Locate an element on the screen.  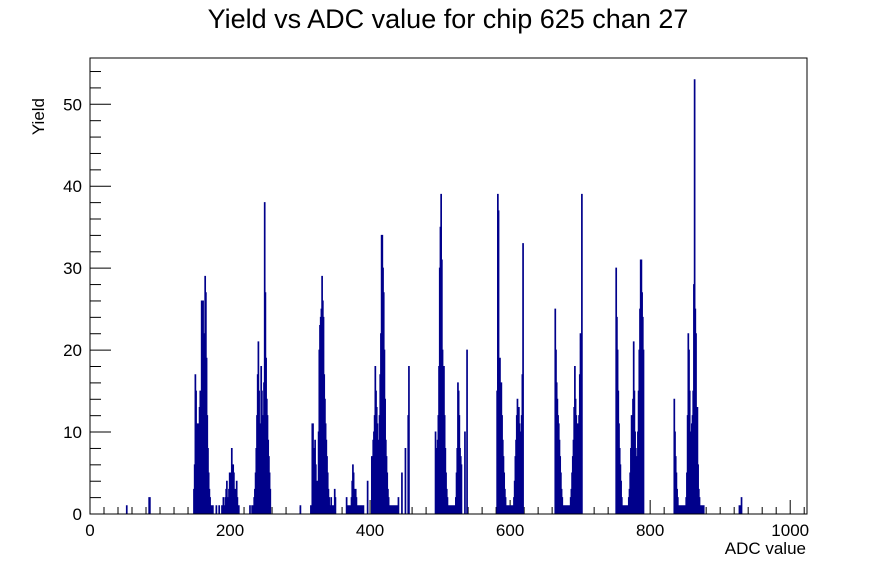
y-tick-label: 10 is located at coordinates (72, 432).